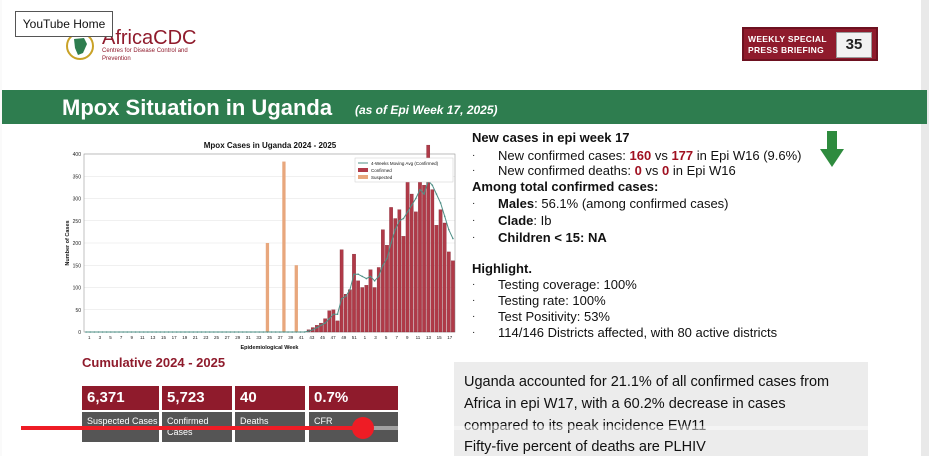 The height and width of the screenshot is (456, 929). I want to click on suspected-bar, so click(284, 246).